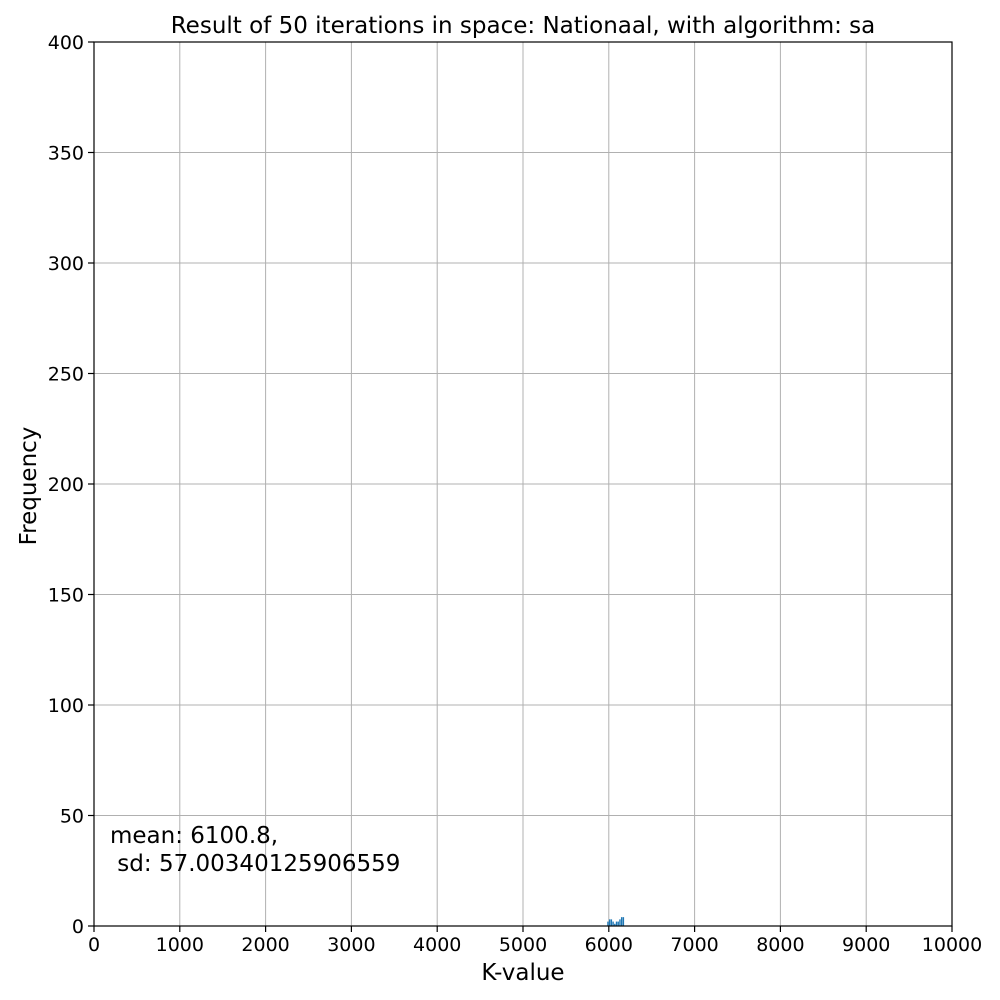 The image size is (1000, 1000). Describe the element at coordinates (66, 154) in the screenshot. I see `y-tick-label: 350` at that location.